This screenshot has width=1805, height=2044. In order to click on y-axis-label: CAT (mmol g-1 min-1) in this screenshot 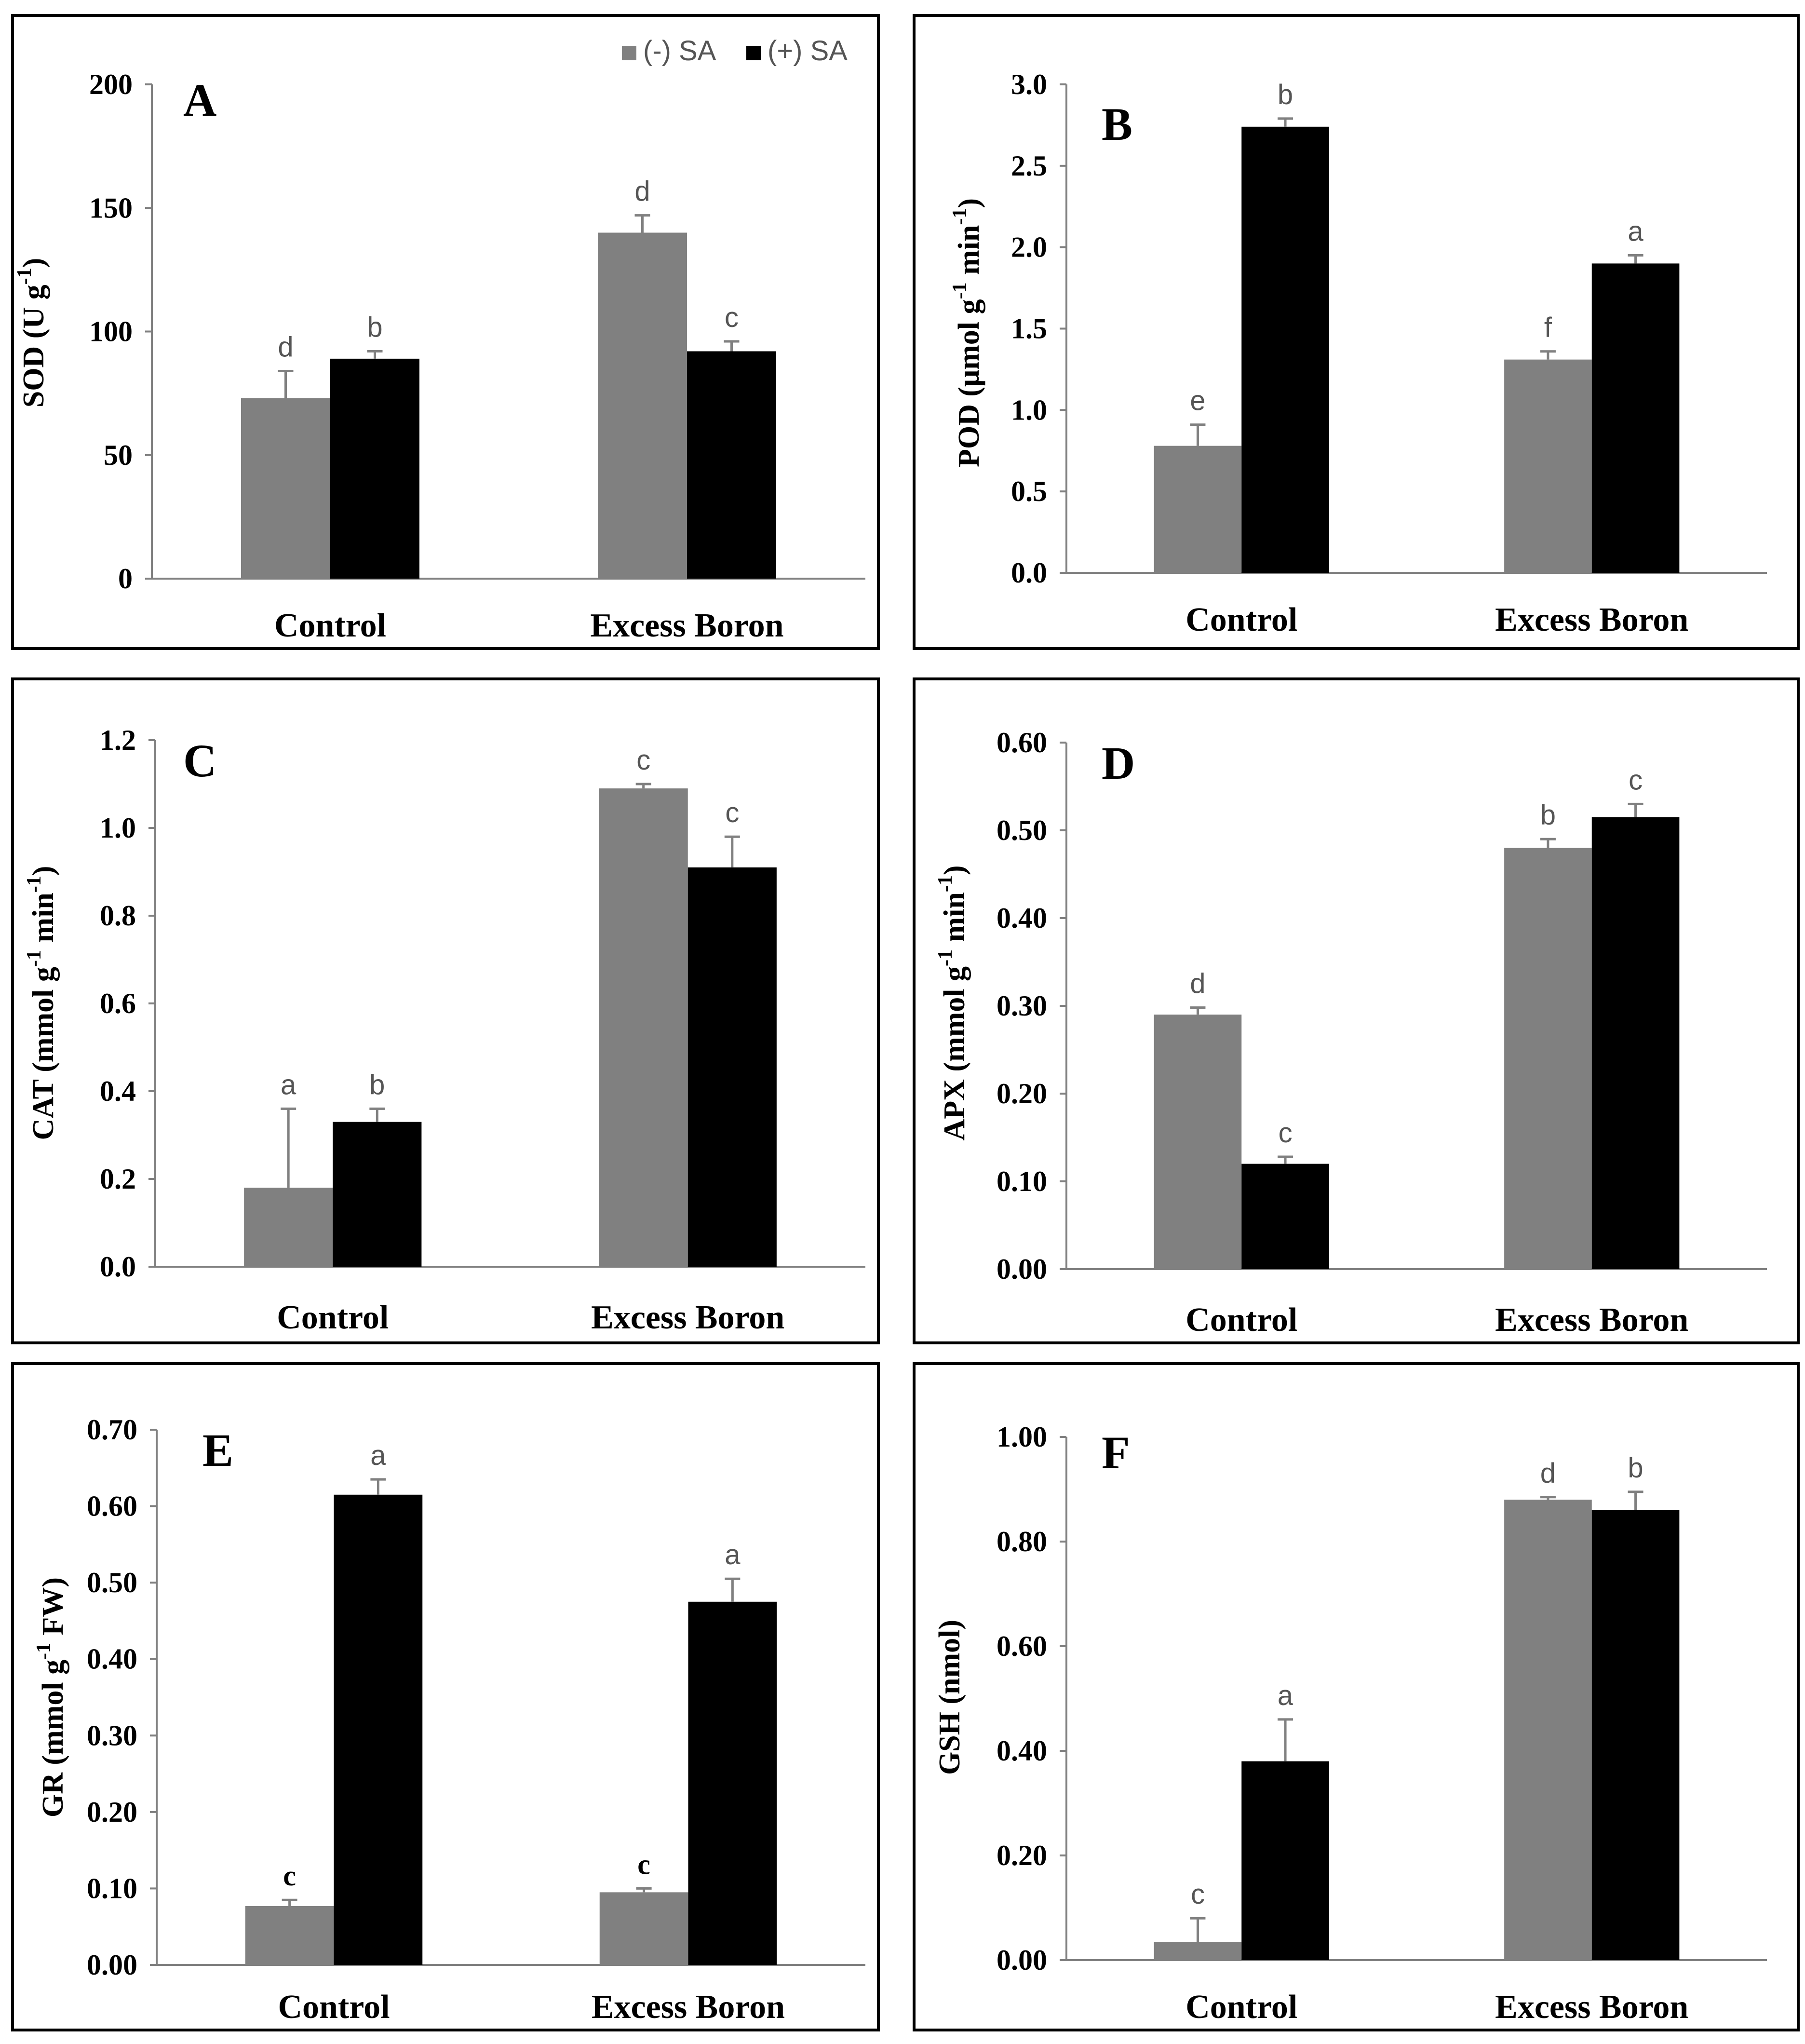, I will do `click(41, 1003)`.